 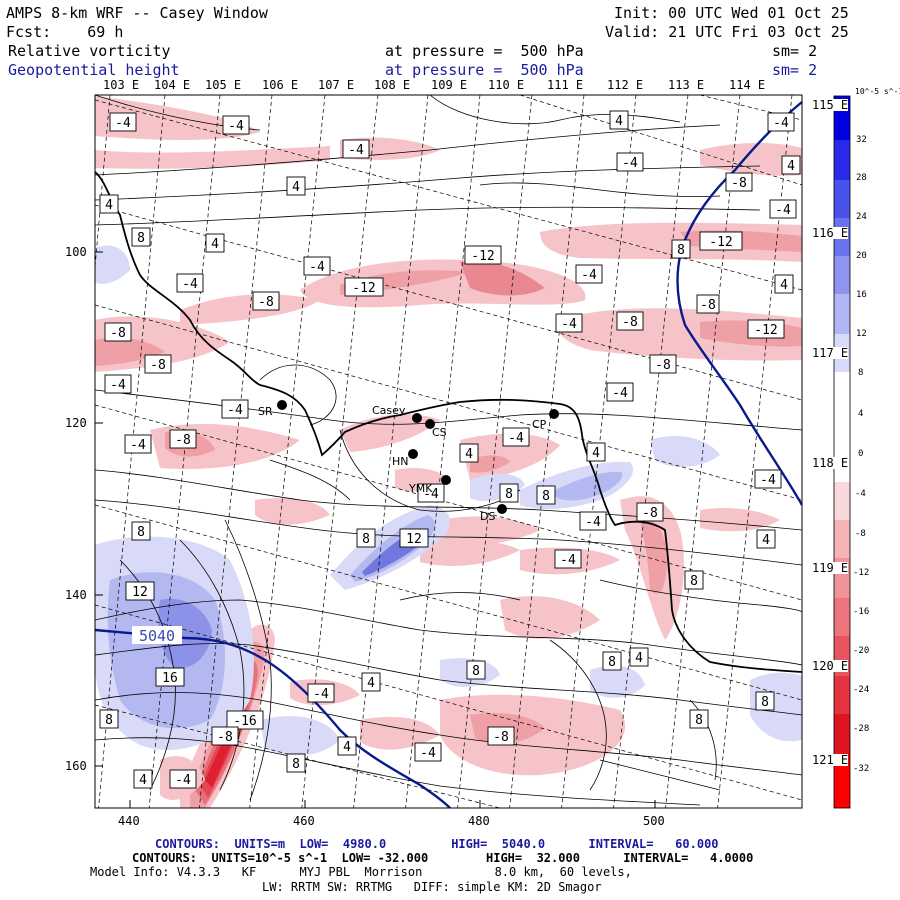 I want to click on svg-text: 5040, so click(x=157, y=636).